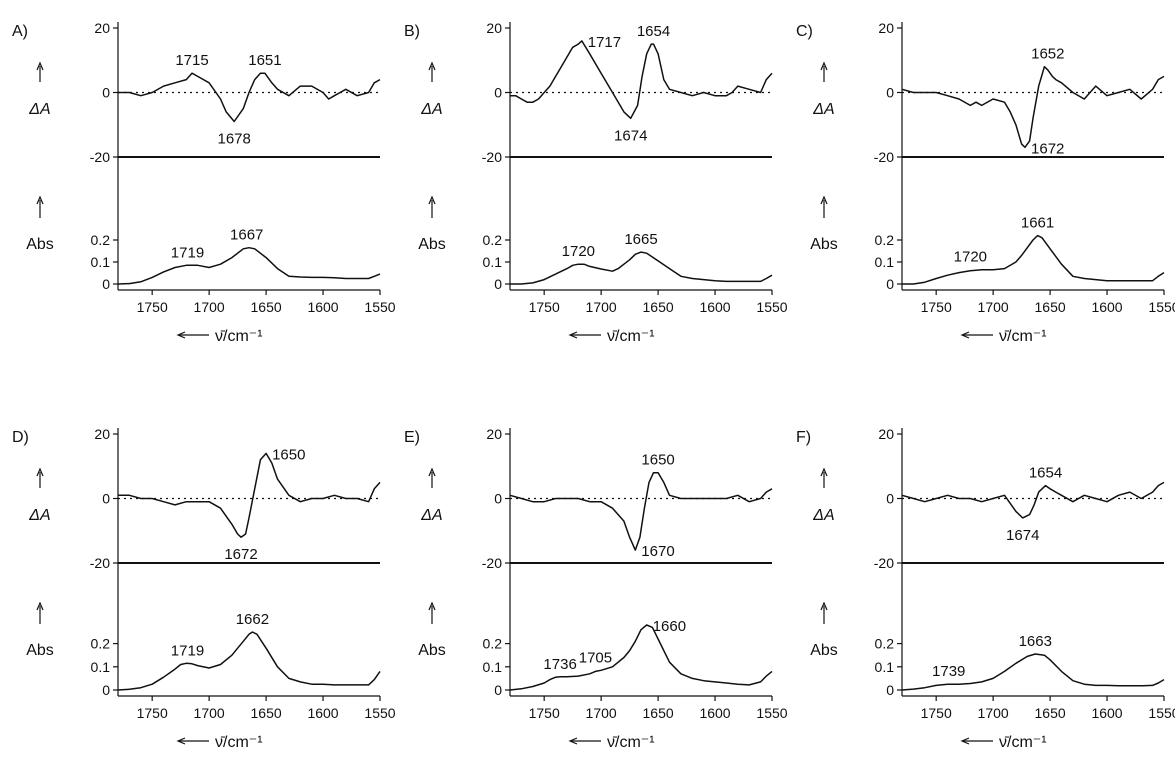 The height and width of the screenshot is (760, 1175). I want to click on peak-label: 1665, so click(640, 239).